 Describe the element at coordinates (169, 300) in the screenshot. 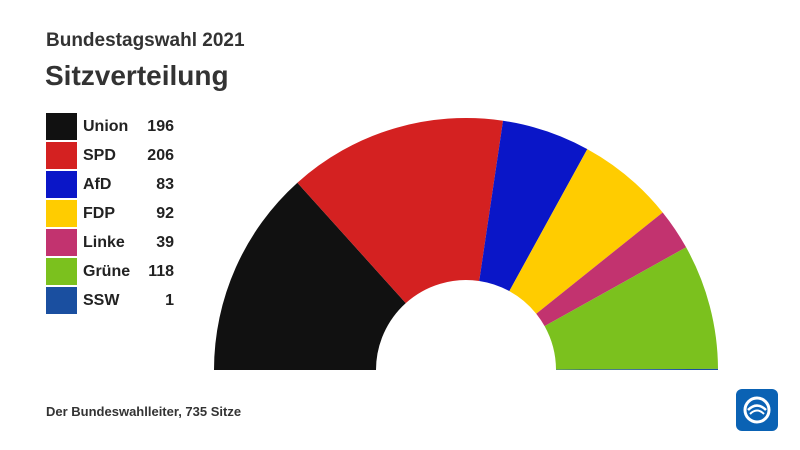

I see `legend-value: 1` at that location.